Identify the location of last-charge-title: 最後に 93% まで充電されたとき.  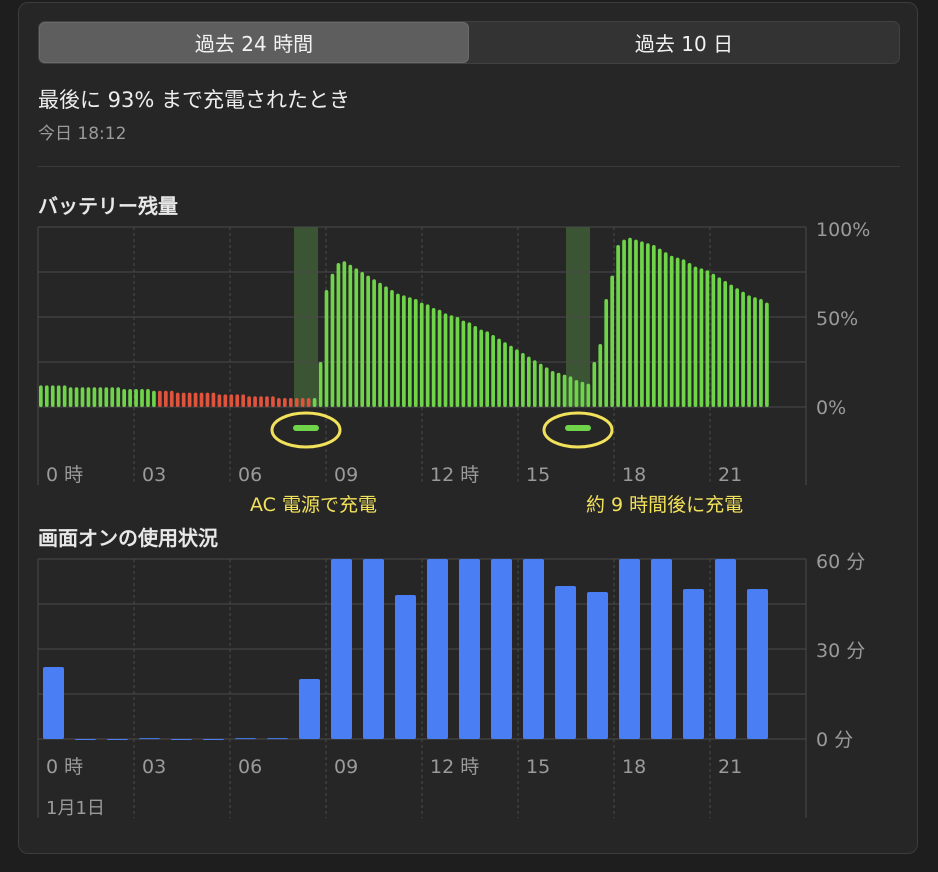
(194, 100).